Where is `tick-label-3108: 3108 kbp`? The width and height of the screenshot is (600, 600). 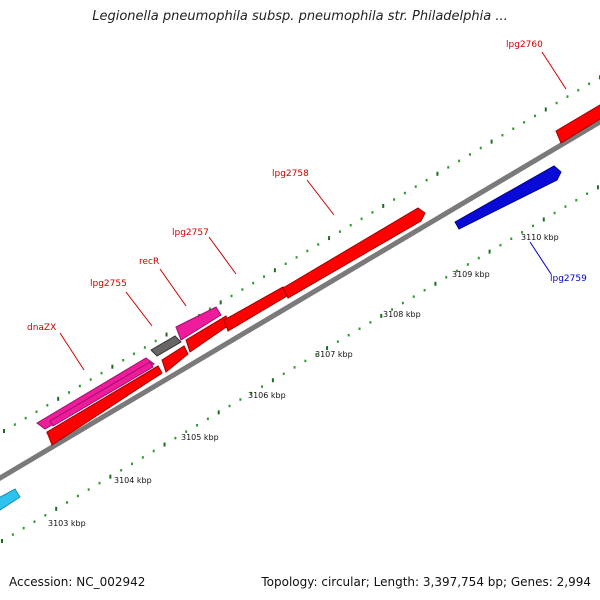 tick-label-3108: 3108 kbp is located at coordinates (402, 314).